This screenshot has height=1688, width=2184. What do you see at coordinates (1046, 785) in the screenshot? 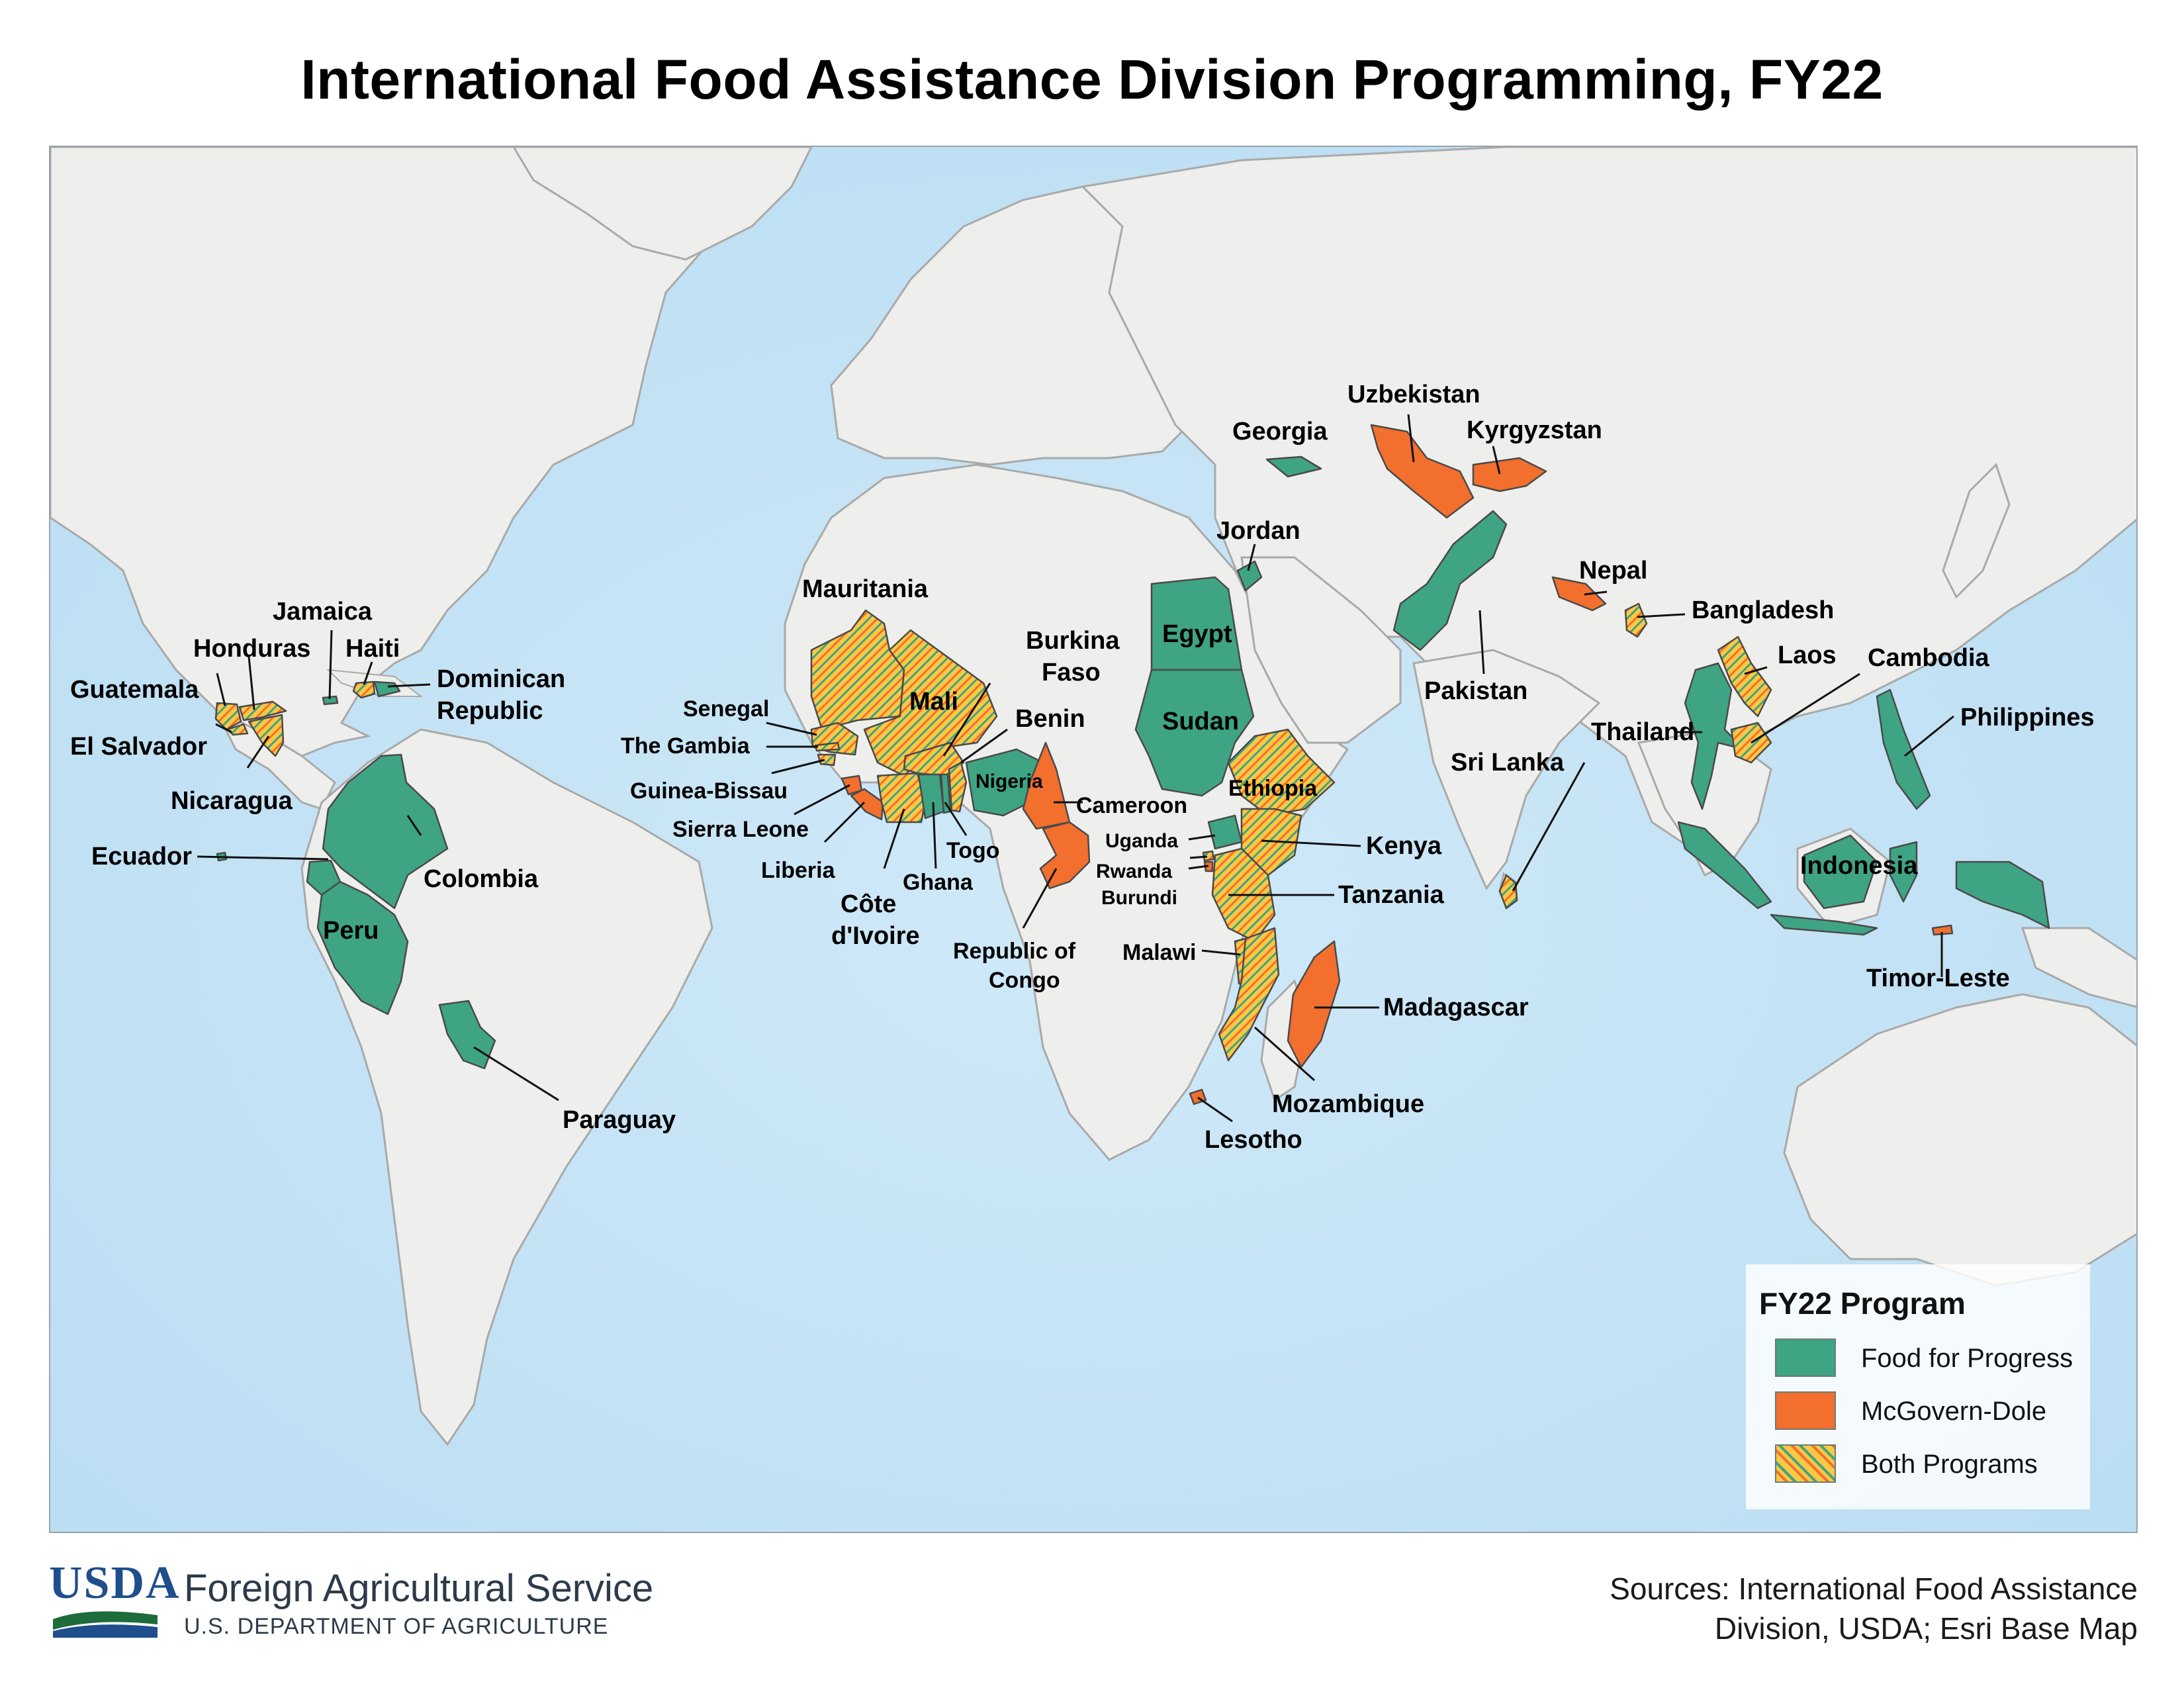
I see `country-cameroon` at bounding box center [1046, 785].